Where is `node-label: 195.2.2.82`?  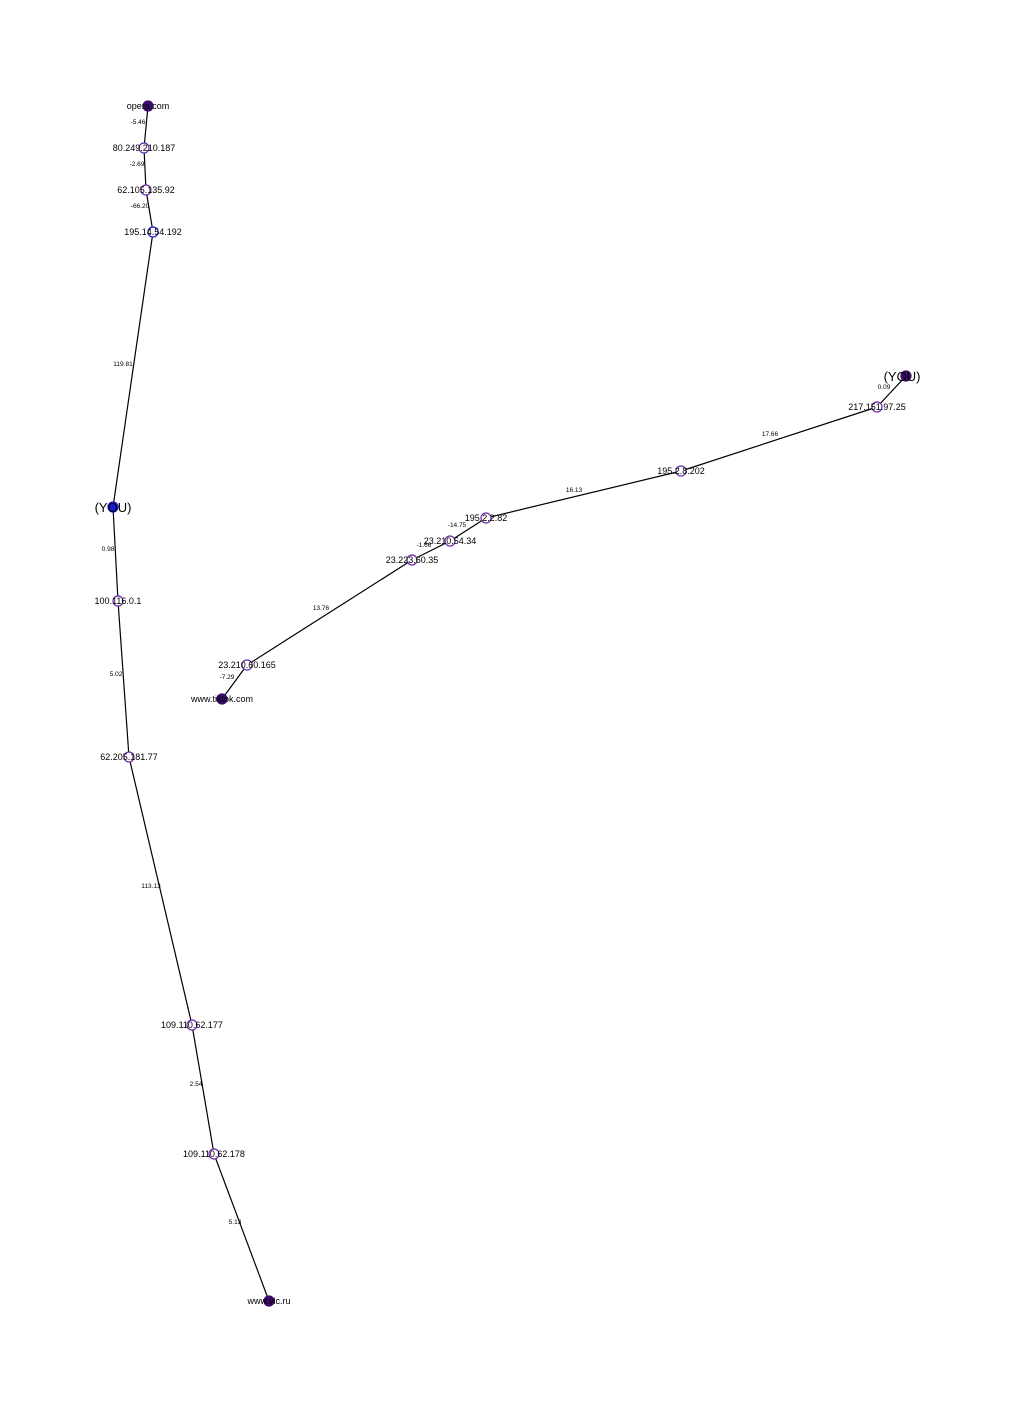 node-label: 195.2.2.82 is located at coordinates (486, 518).